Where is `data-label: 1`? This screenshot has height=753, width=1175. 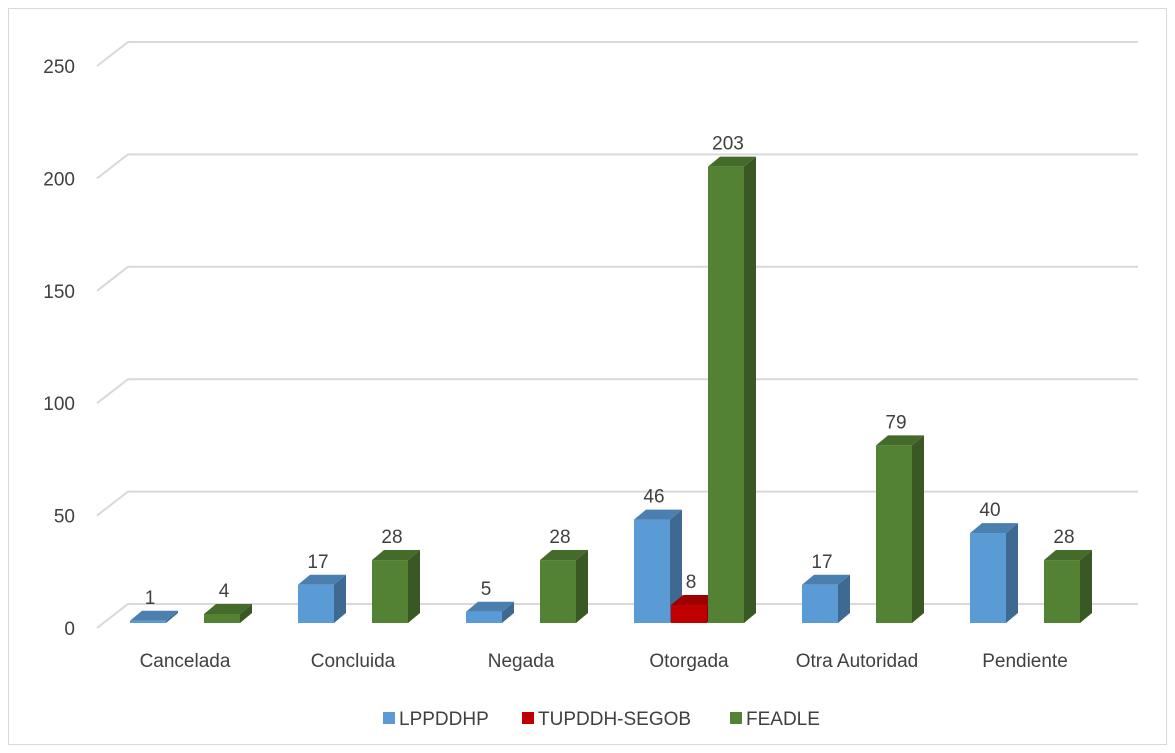 data-label: 1 is located at coordinates (150, 598).